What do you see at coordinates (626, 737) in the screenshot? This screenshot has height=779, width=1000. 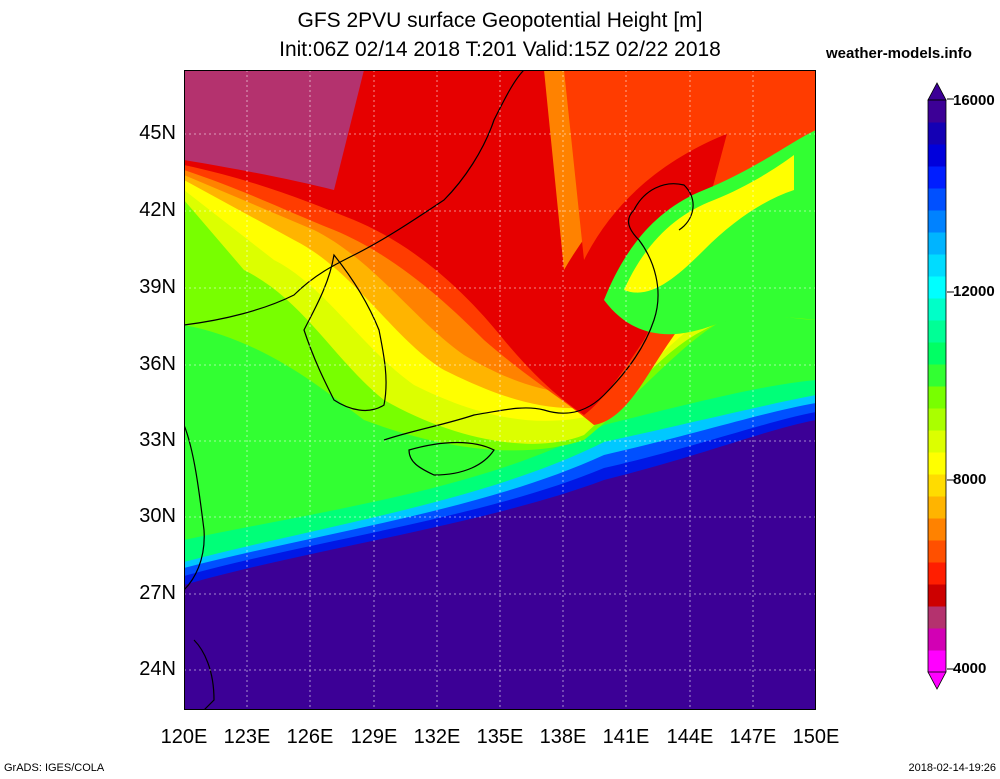 I see `lon-label-141e: 141E` at bounding box center [626, 737].